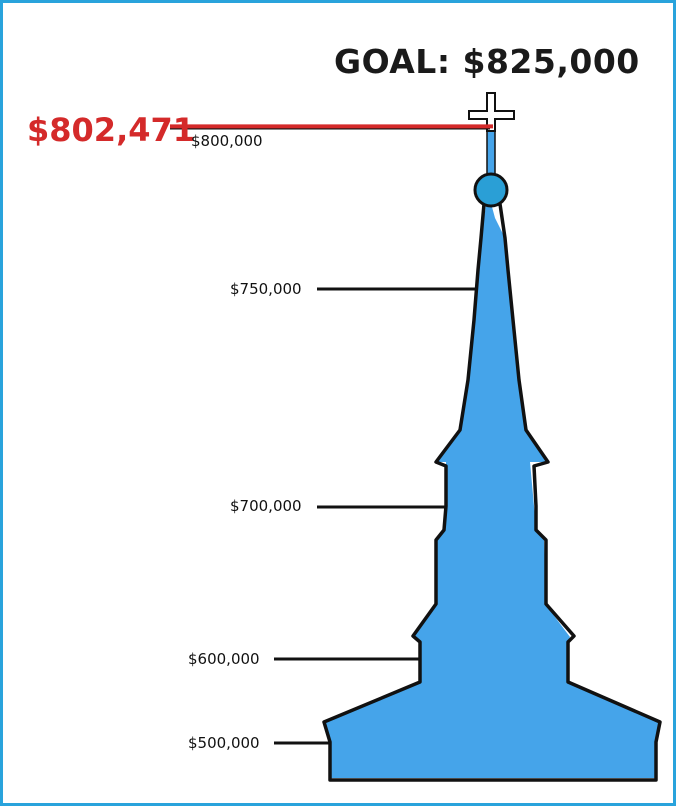  Describe the element at coordinates (491, 112) in the screenshot. I see `cross-icon` at that location.